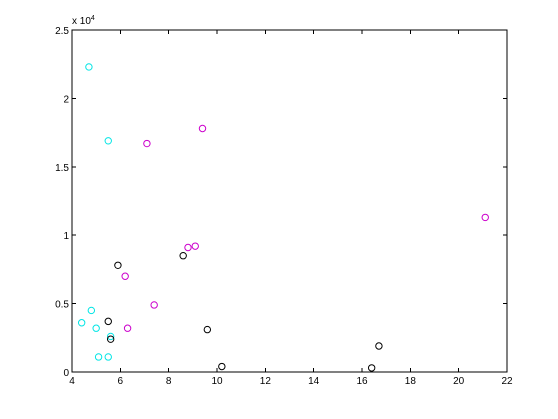 The width and height of the screenshot is (558, 419). Describe the element at coordinates (62, 31) in the screenshot. I see `y-tick-label: 2.5` at that location.